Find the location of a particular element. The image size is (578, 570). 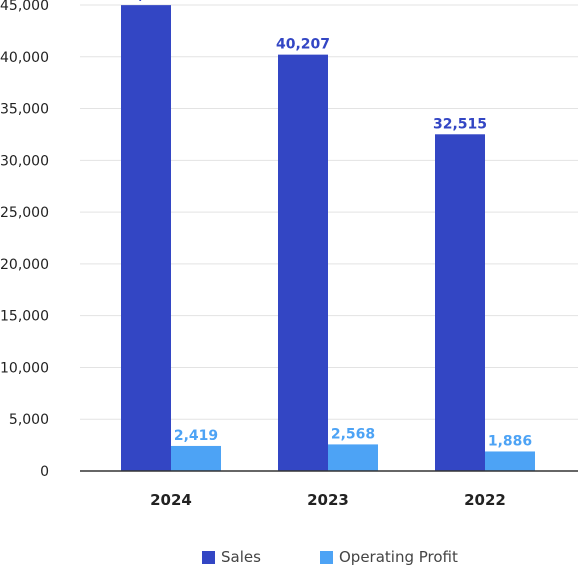

legend-label-operating-profit: Operating Profit is located at coordinates (398, 557).